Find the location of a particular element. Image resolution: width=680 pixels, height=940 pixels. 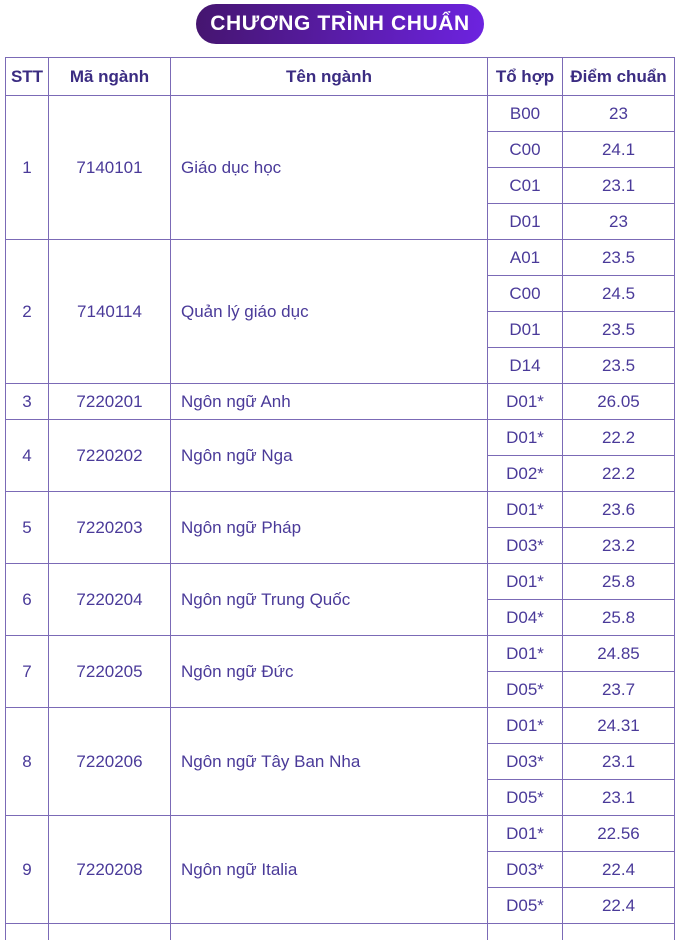

major-code-cell: 7220206 is located at coordinates (109, 761).